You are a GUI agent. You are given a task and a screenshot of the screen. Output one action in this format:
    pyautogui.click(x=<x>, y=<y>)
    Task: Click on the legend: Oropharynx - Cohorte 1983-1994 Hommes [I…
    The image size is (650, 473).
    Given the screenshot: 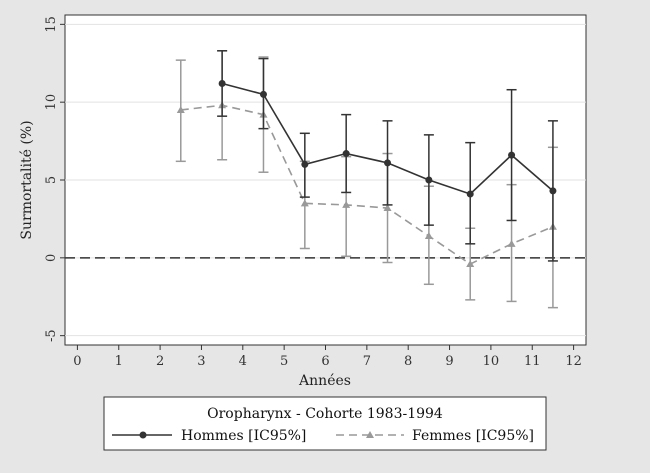 What is the action you would take?
    pyautogui.click(x=325, y=423)
    